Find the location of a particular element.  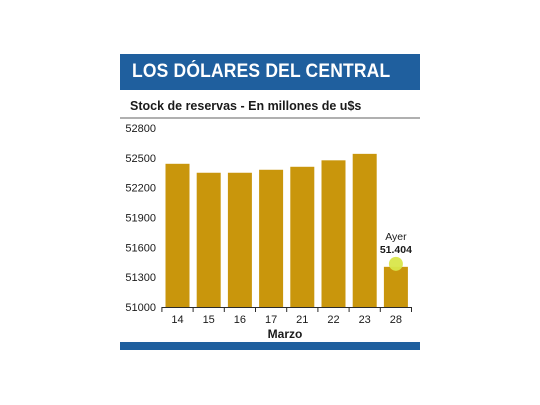

y-tick-label: 51900 is located at coordinates (140, 219).